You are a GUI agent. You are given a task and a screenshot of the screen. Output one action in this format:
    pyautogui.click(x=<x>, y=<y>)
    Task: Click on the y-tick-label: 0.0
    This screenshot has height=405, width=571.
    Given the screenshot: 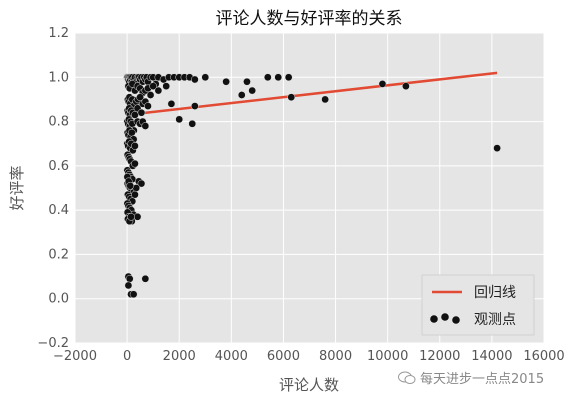 What is the action you would take?
    pyautogui.click(x=58, y=299)
    